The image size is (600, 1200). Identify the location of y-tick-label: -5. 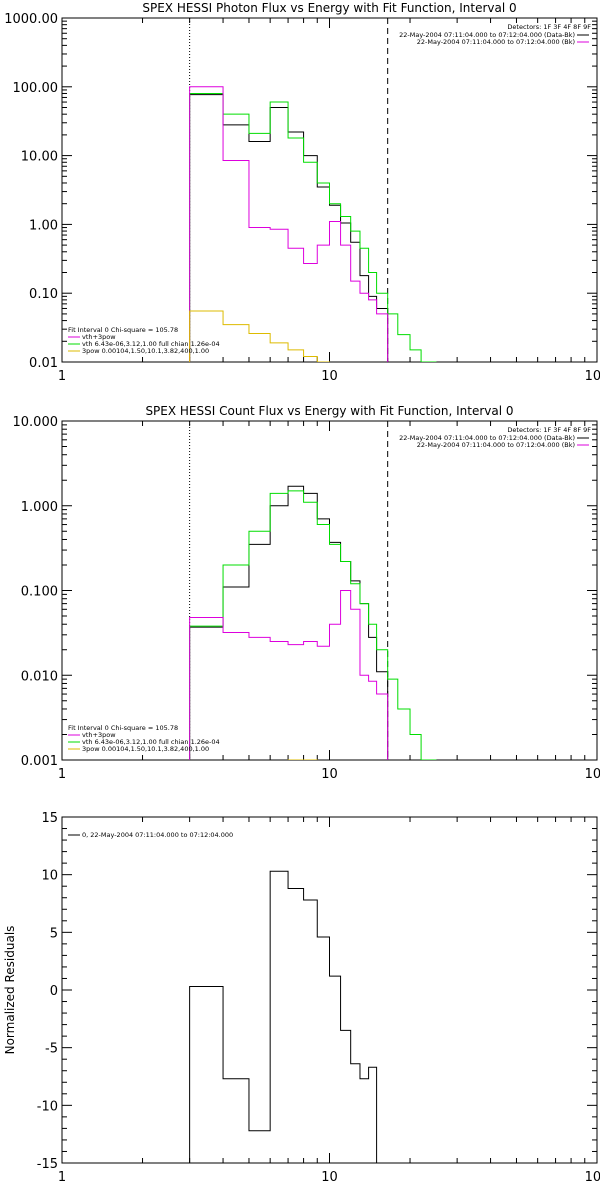
(51, 1049).